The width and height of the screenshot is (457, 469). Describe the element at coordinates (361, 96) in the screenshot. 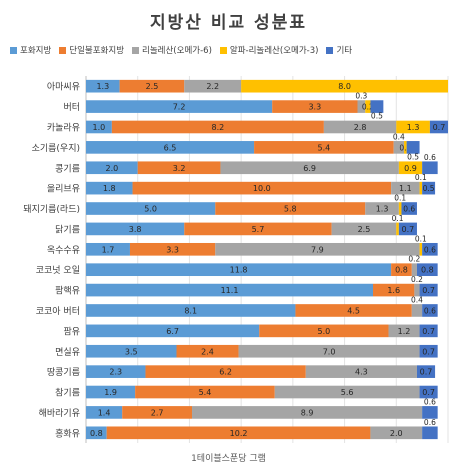

I see `data-label: 0.3` at that location.